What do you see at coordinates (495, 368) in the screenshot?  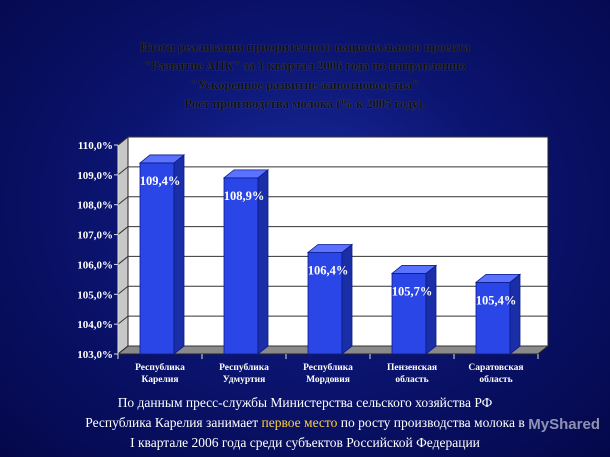 I see `x-tick-label: Саратовская` at bounding box center [495, 368].